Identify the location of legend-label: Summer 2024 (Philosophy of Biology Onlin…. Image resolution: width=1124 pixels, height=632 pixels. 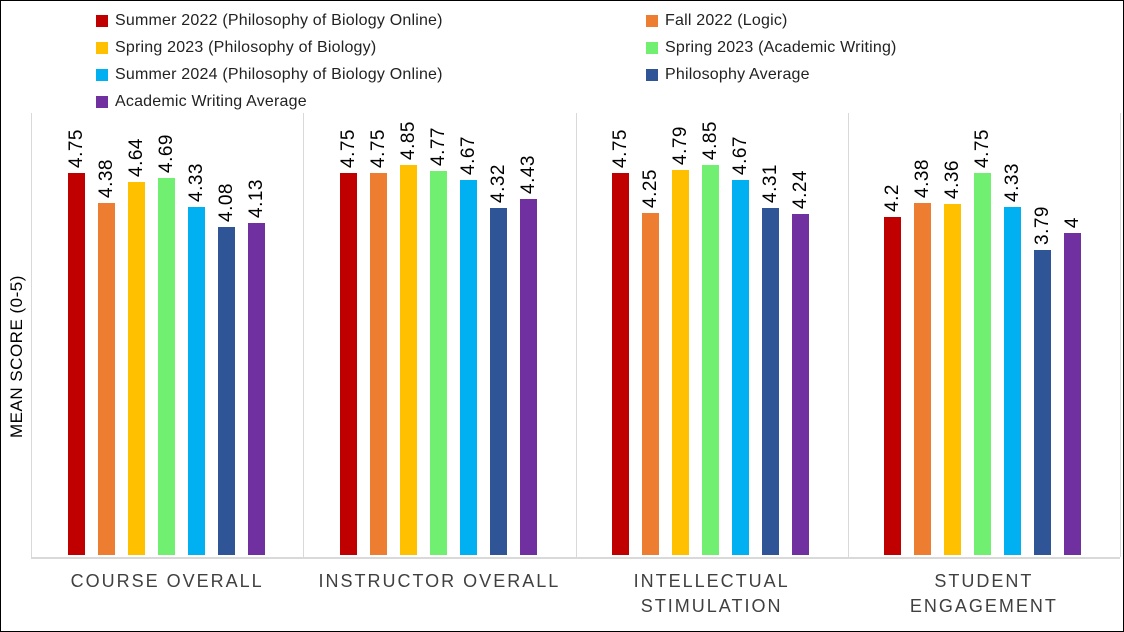
(279, 74).